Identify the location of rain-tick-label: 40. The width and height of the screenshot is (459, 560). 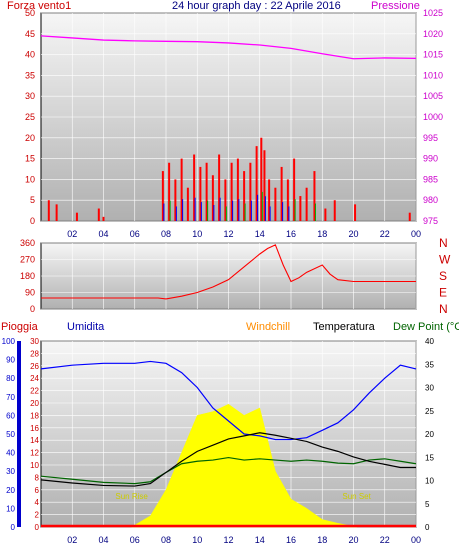
(10, 453).